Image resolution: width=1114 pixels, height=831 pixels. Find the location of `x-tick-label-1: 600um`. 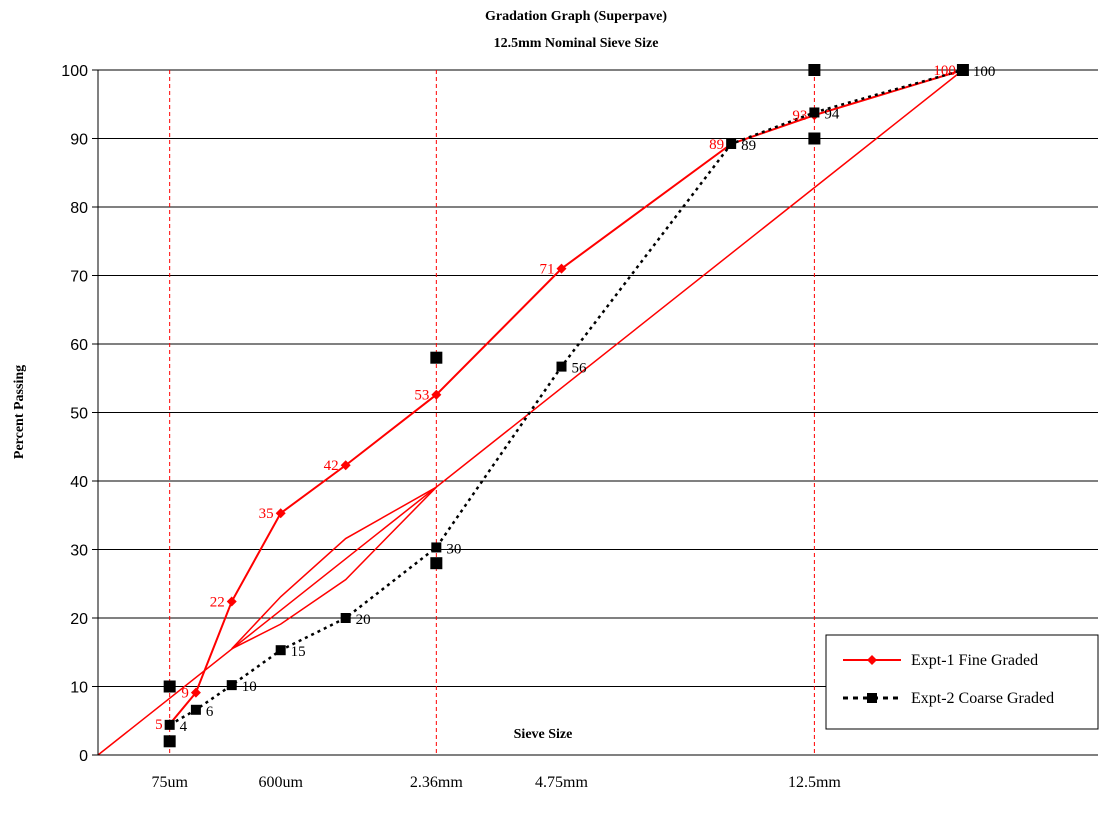

x-tick-label-1: 600um is located at coordinates (280, 782).